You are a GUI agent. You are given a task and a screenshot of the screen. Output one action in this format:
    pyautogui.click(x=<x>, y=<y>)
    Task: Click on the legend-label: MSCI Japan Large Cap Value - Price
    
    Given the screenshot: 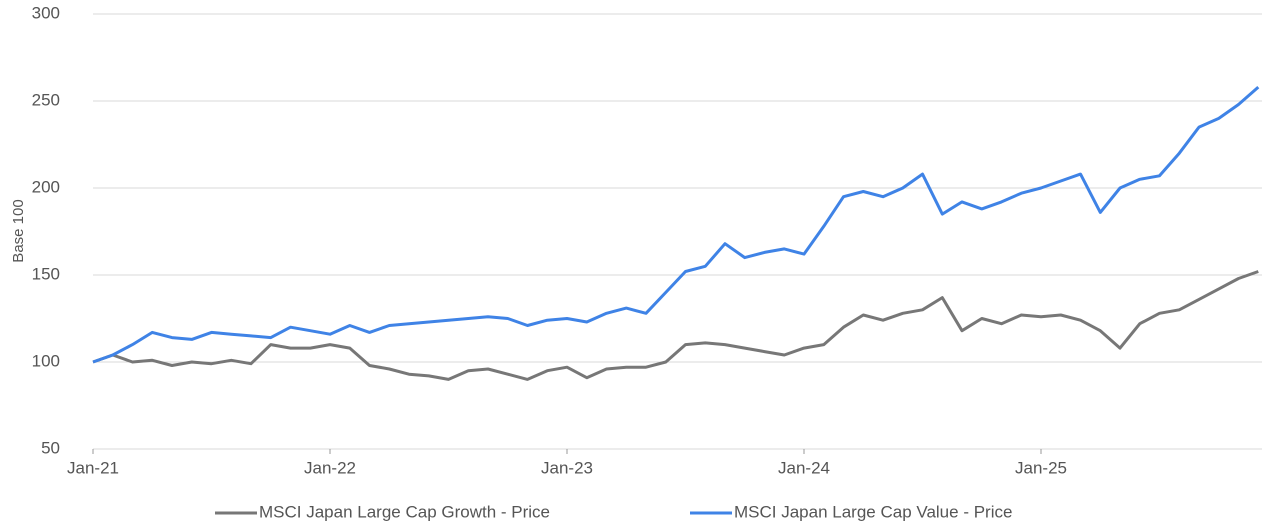 What is the action you would take?
    pyautogui.click(x=873, y=511)
    